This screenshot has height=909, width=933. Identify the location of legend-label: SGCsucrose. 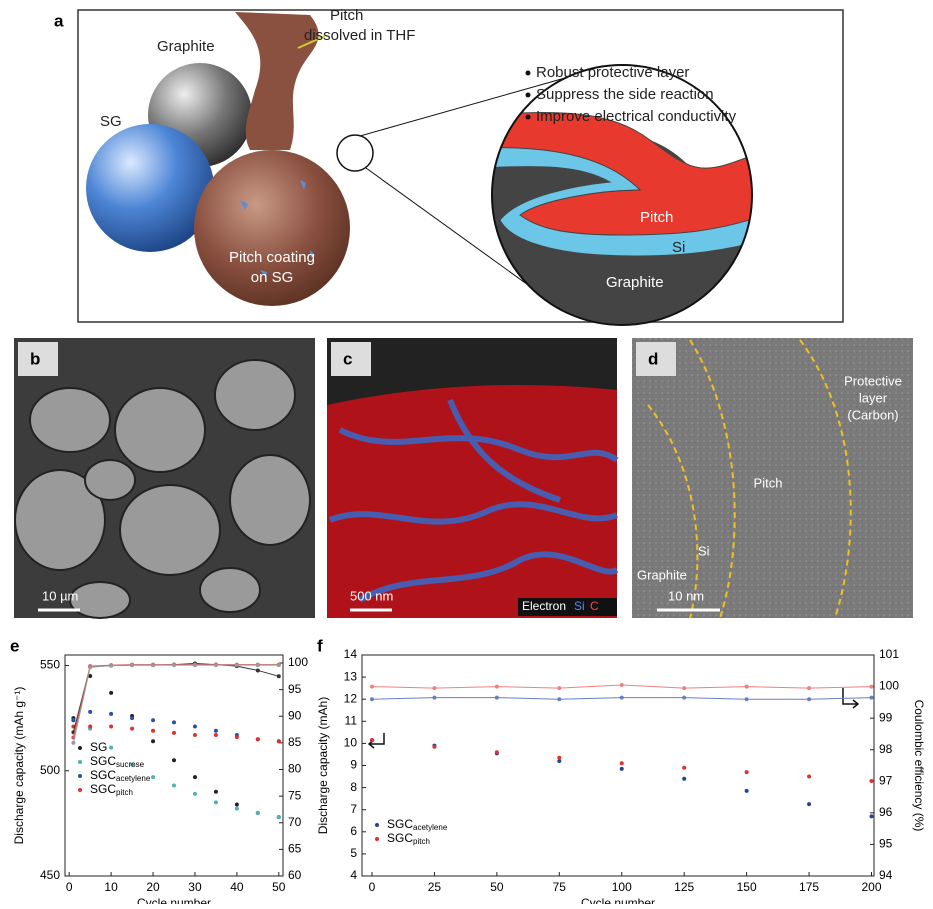
(117, 761).